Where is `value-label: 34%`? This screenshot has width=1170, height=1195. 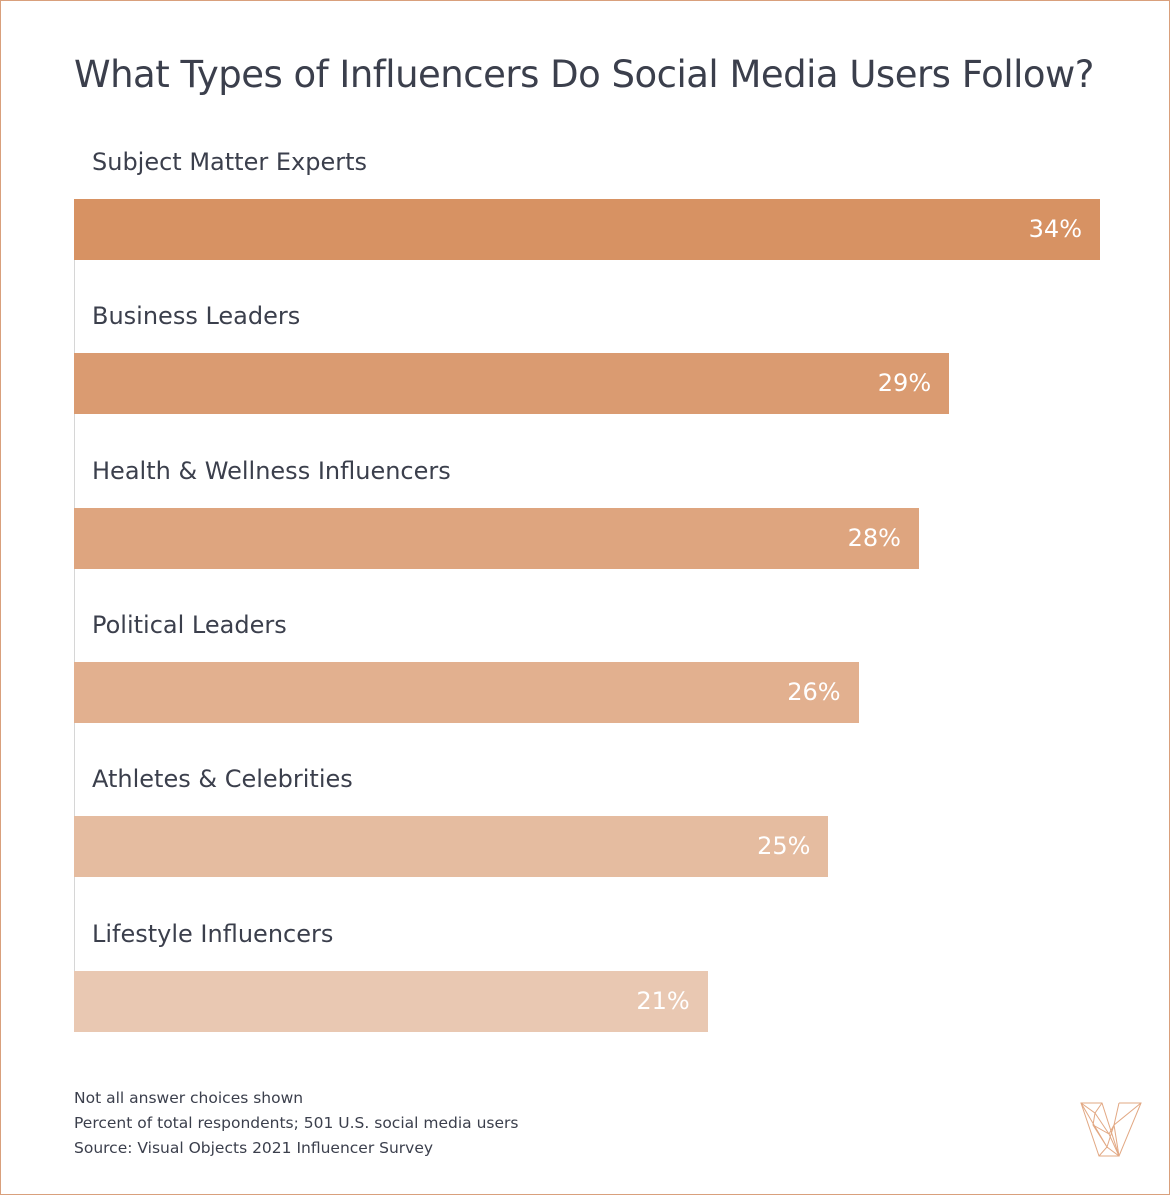 value-label: 34% is located at coordinates (1055, 229).